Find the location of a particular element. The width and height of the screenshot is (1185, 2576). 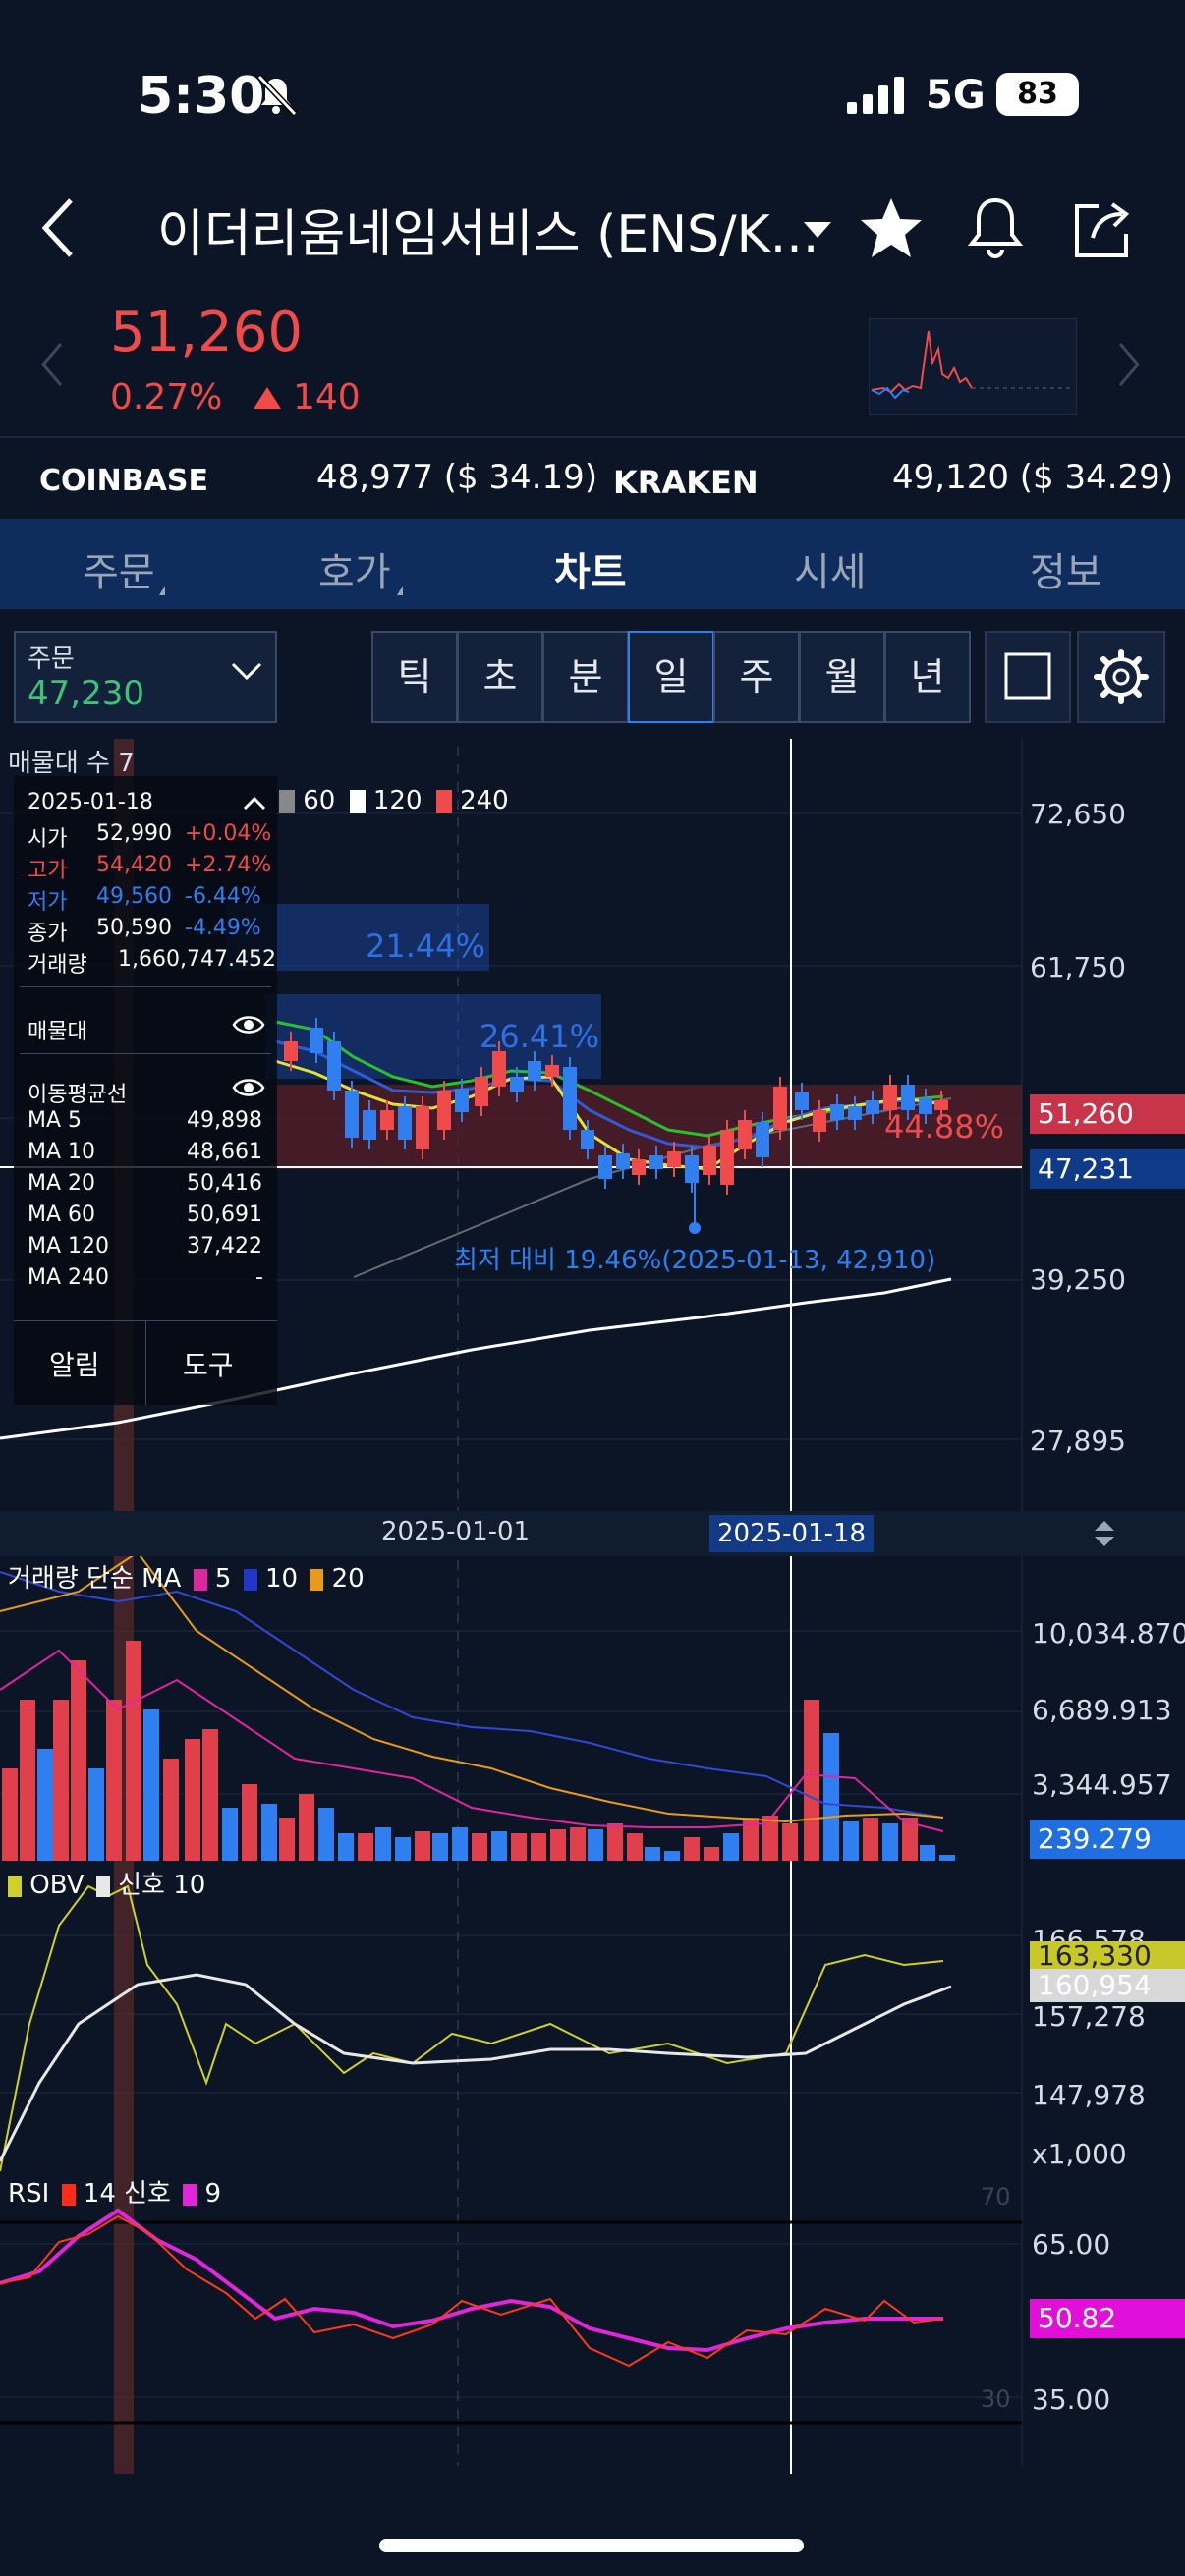

price-change-amount: 140 is located at coordinates (327, 397).